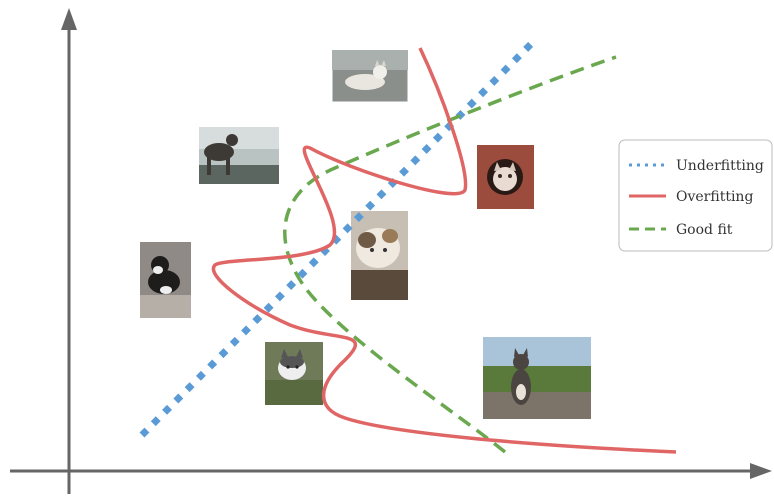 The height and width of the screenshot is (498, 774). I want to click on legend: Underfitting Overfitting Good fit, so click(695, 195).